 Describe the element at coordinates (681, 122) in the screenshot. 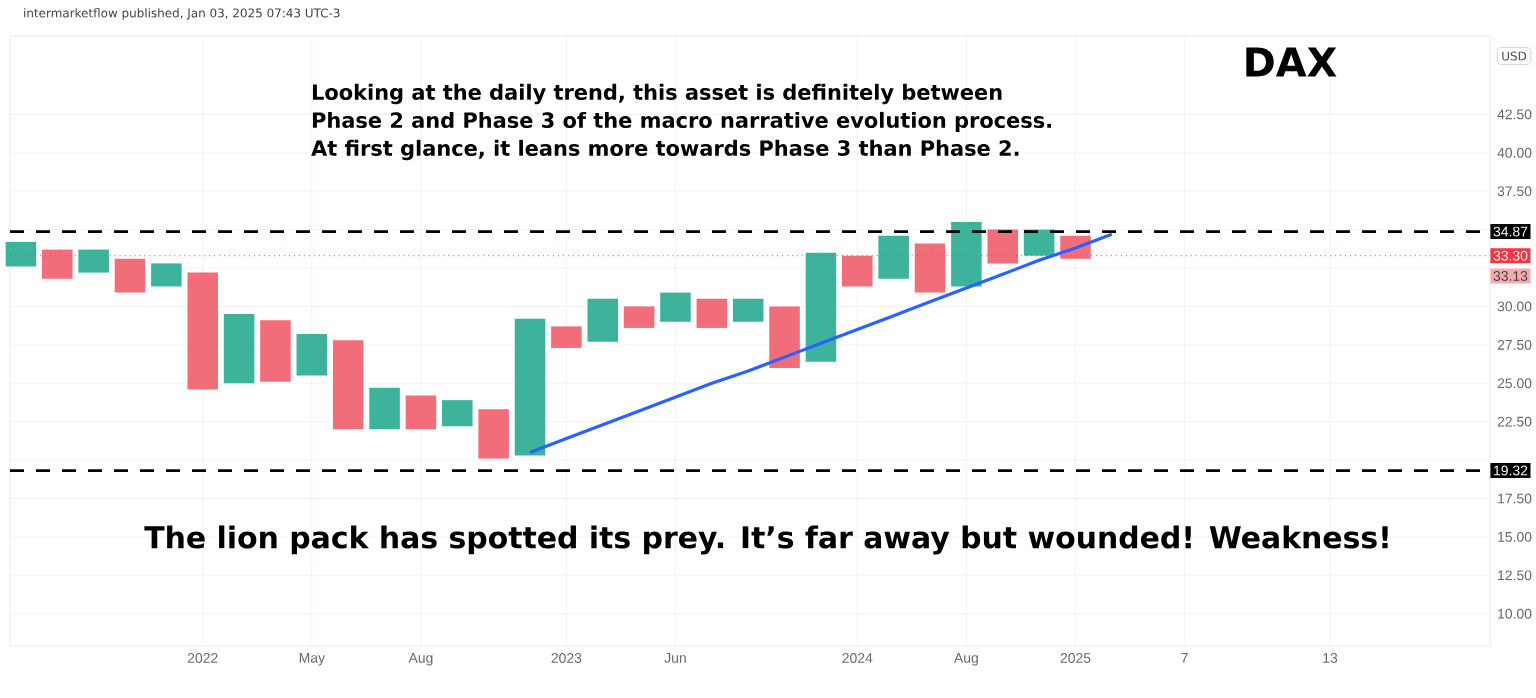

I see `annotation: Phase 2 and Phase 3 of the macro narrative evolution process.` at that location.